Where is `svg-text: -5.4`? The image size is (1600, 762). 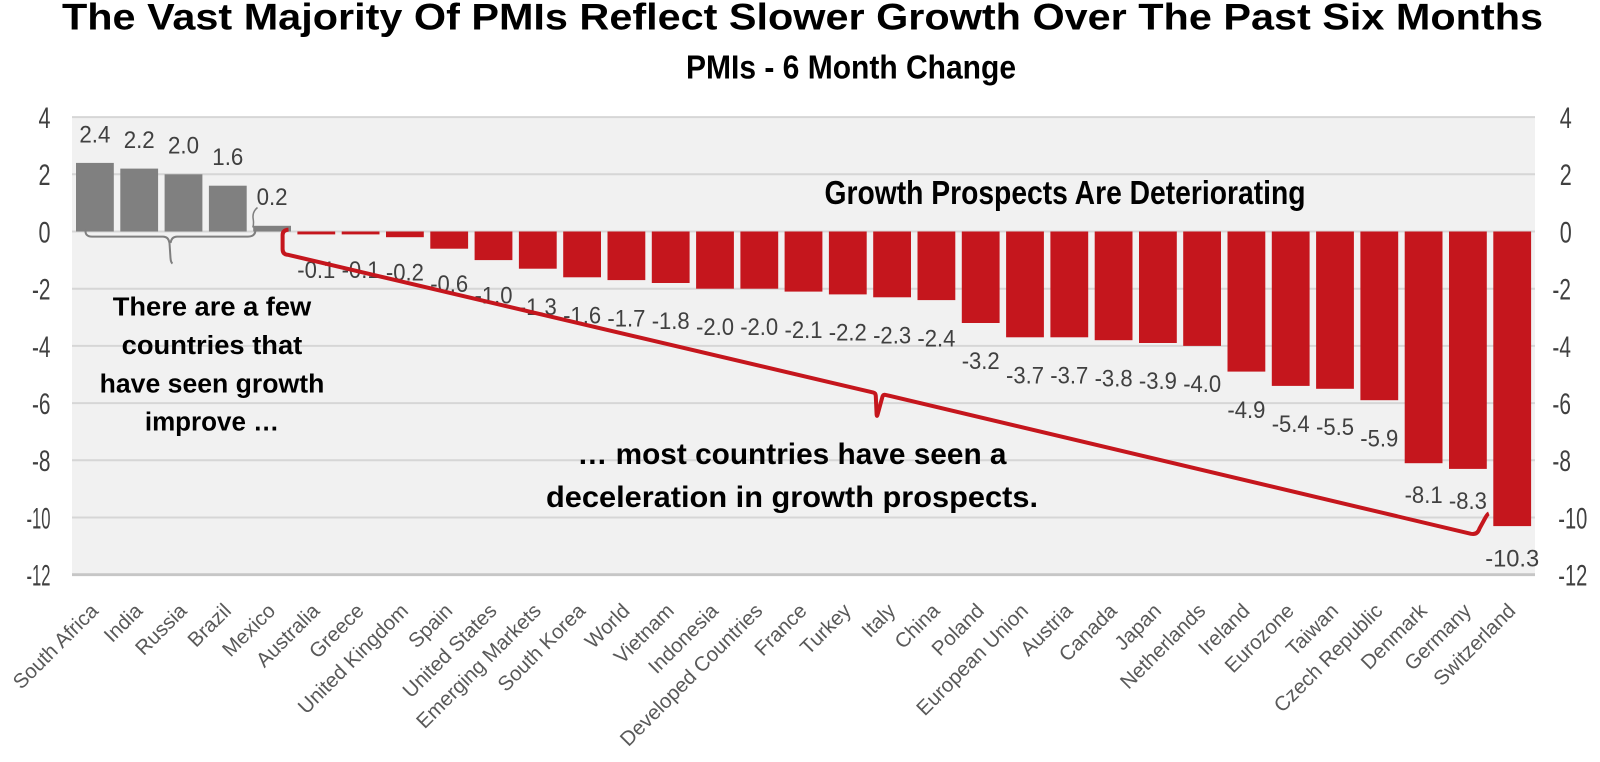
svg-text: -5.4 is located at coordinates (1291, 424).